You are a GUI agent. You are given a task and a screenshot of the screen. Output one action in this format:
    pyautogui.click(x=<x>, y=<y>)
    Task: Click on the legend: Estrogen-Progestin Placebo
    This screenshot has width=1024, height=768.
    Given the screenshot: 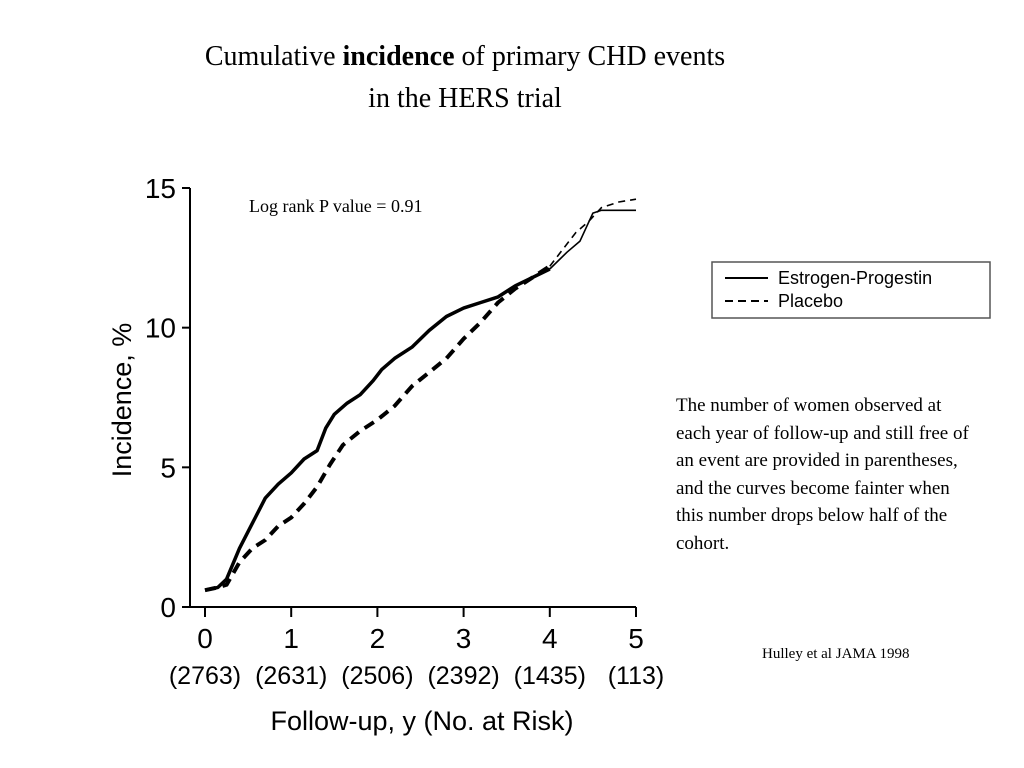 What is the action you would take?
    pyautogui.click(x=851, y=290)
    